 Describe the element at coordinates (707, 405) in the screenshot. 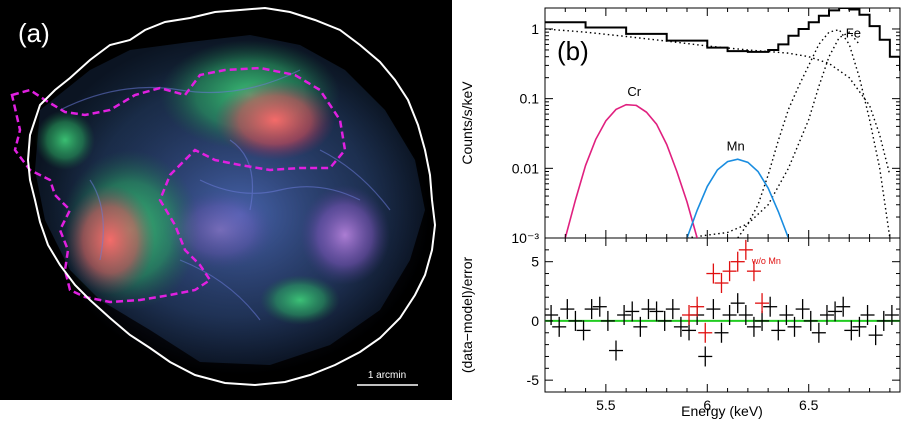

I see `x-tick-label: 6` at that location.